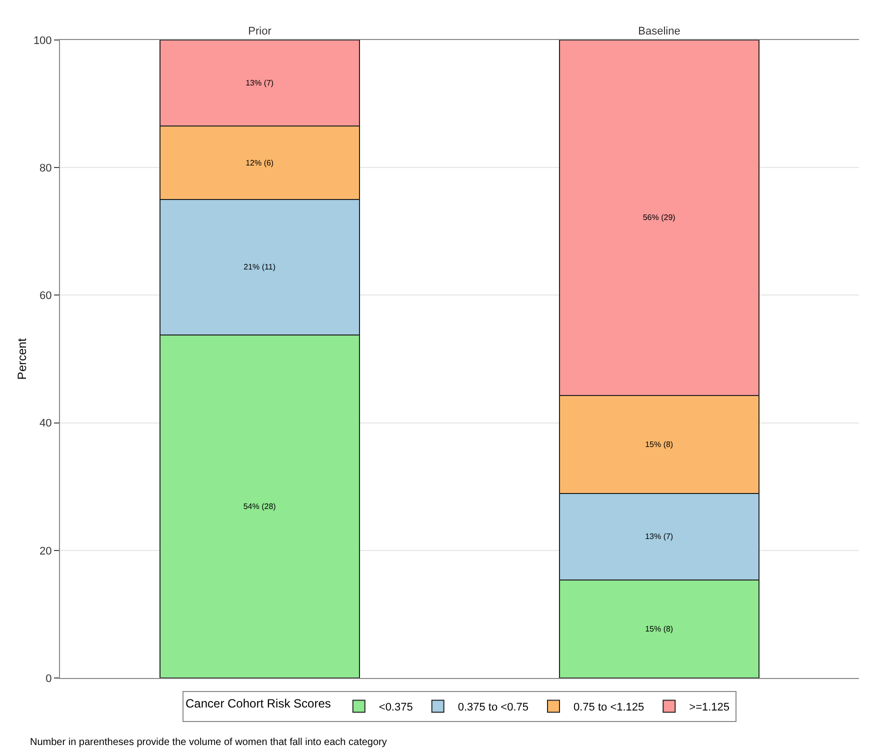 This screenshot has width=869, height=753. Describe the element at coordinates (46, 168) in the screenshot. I see `y-tick-label: 80` at that location.